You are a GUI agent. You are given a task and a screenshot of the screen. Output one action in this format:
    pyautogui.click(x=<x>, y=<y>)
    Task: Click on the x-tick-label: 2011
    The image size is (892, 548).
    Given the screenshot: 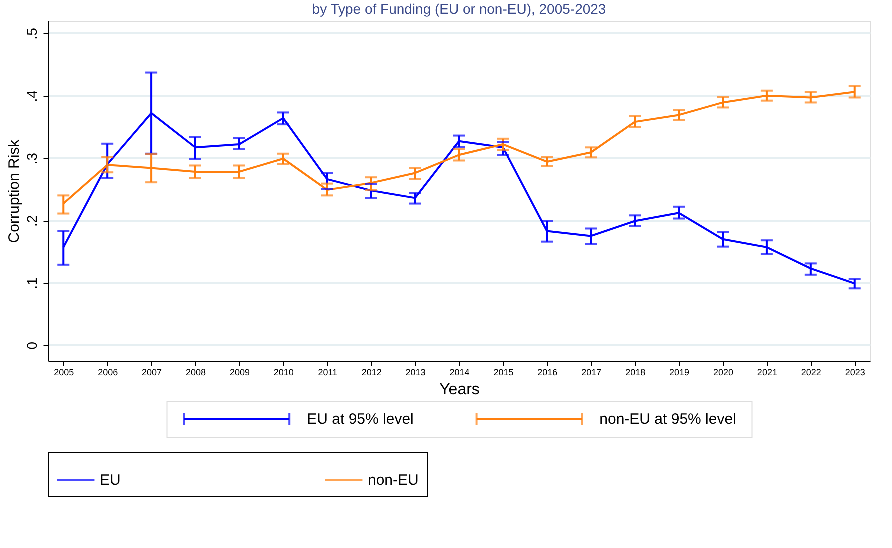 What is the action you would take?
    pyautogui.click(x=328, y=373)
    